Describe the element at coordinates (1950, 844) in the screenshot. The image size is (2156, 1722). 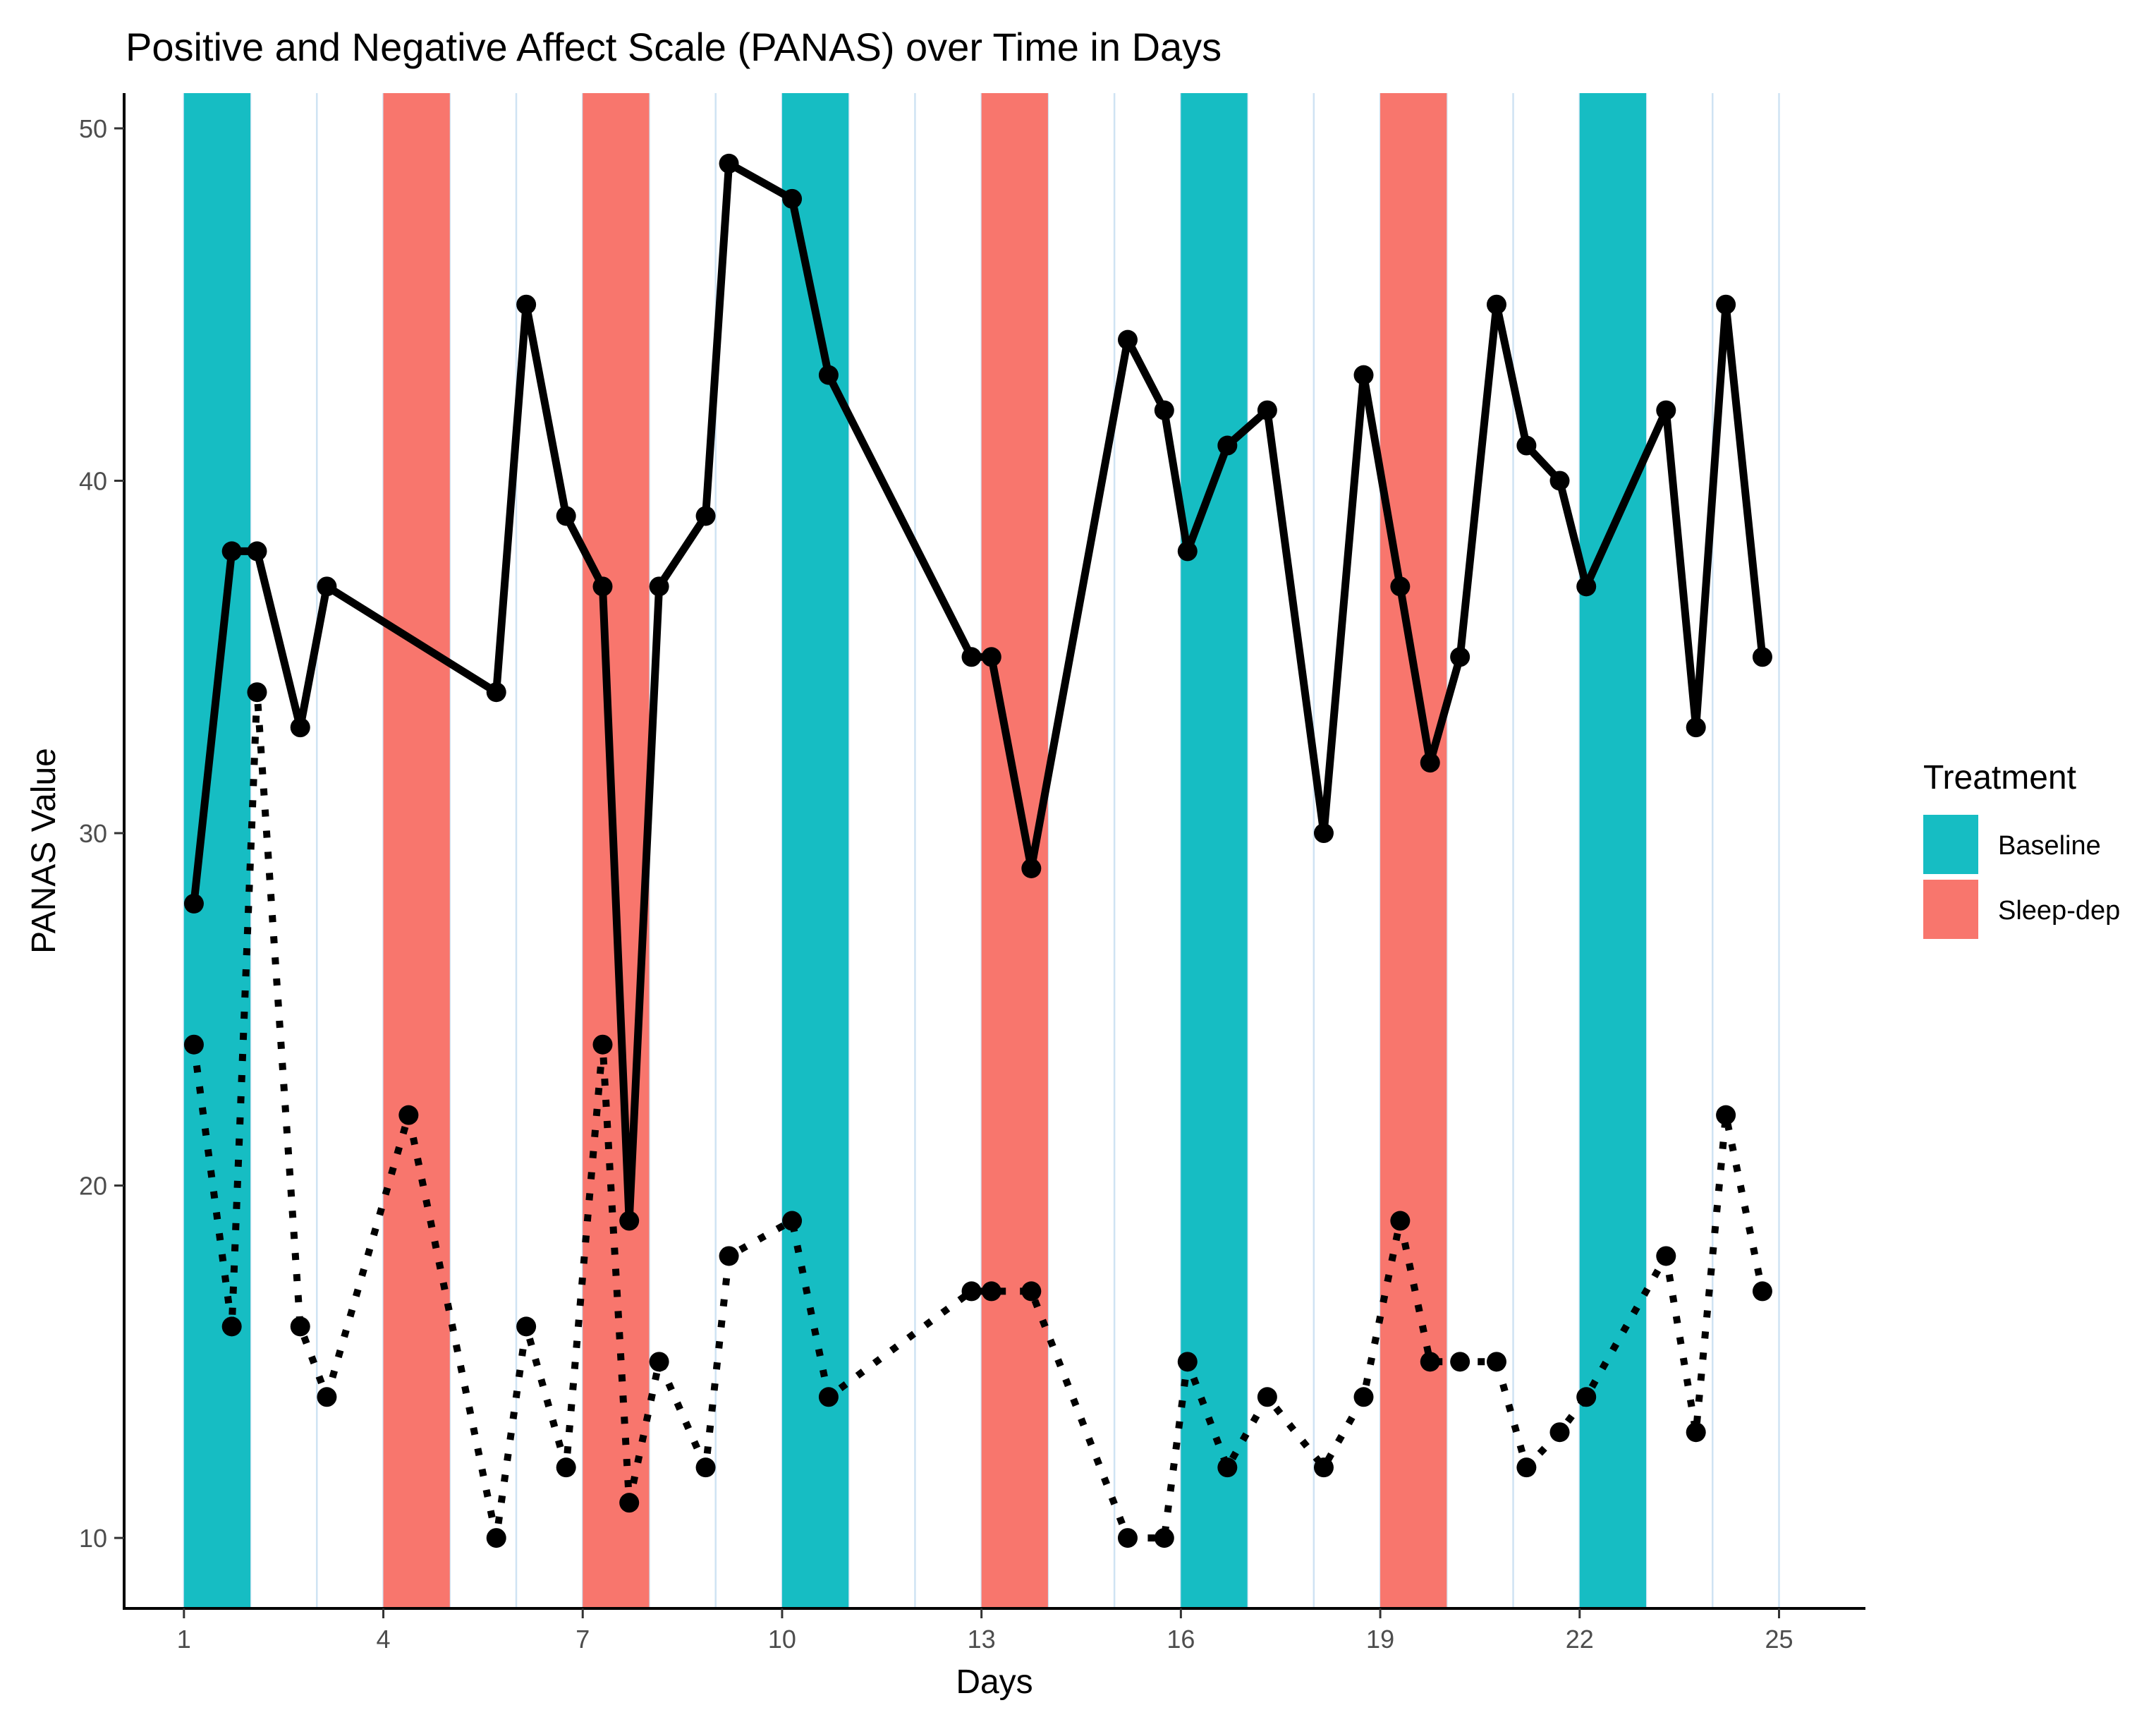
I see `legend-swatch-baseline` at that location.